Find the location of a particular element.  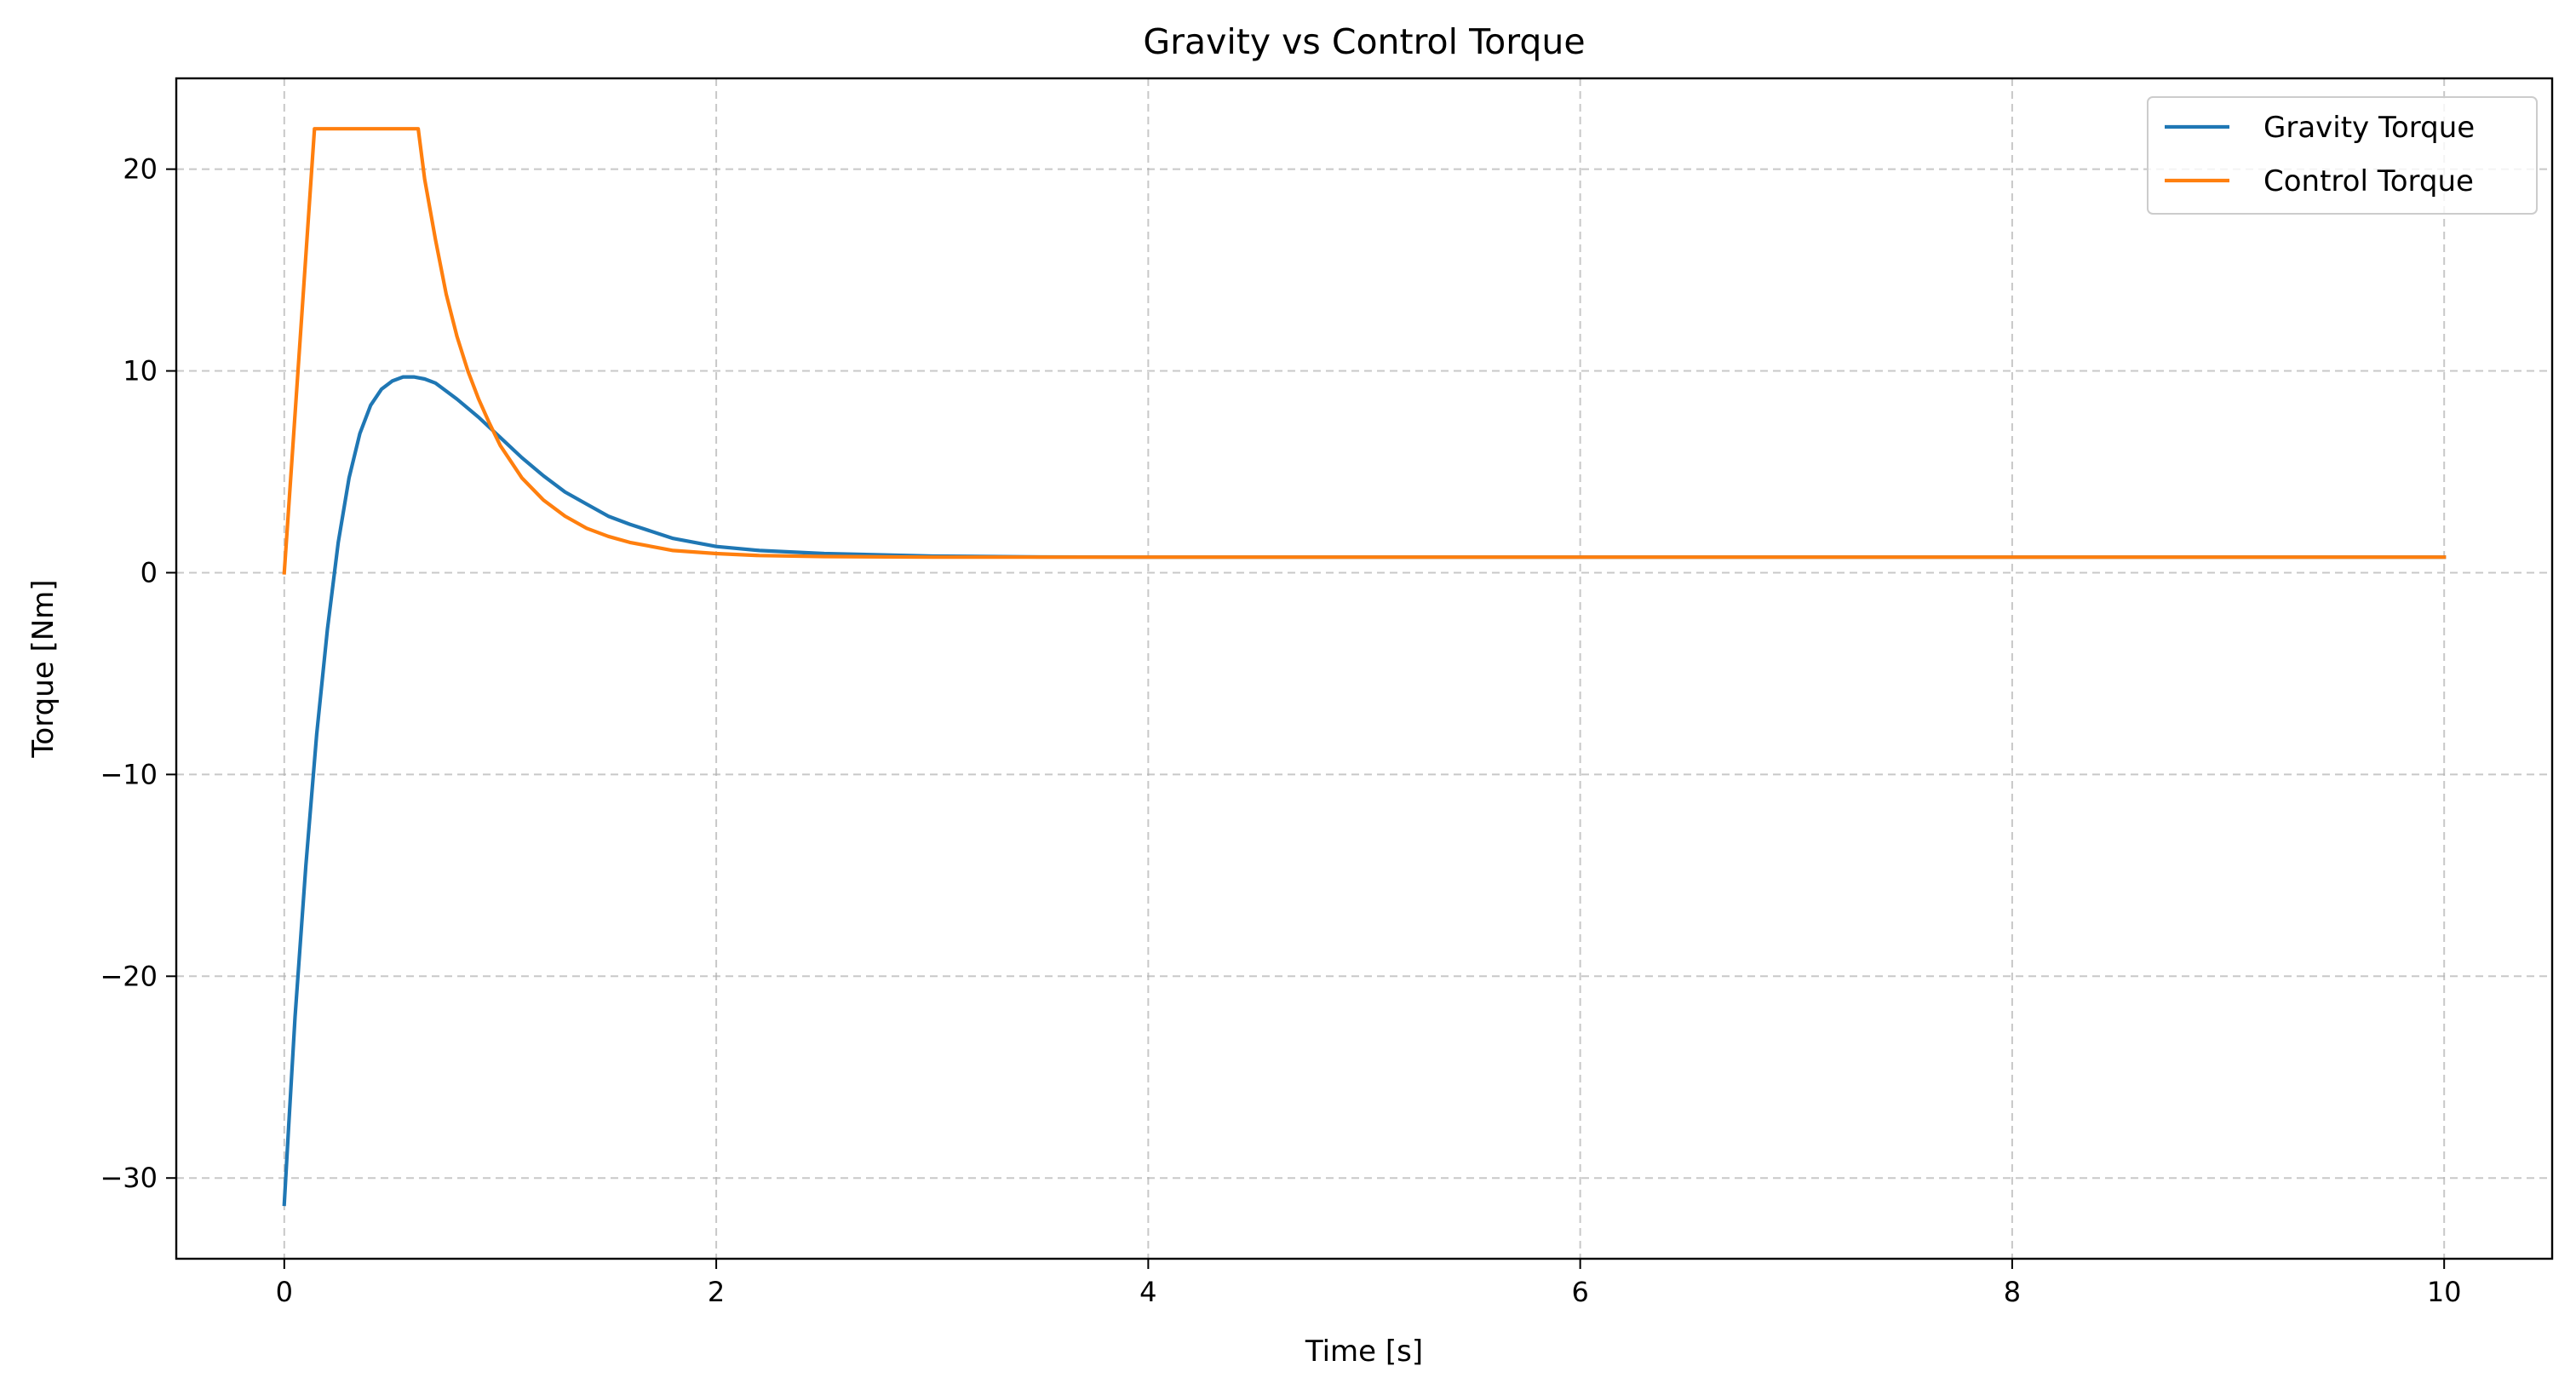

y-tick-label: 20 is located at coordinates (140, 169).